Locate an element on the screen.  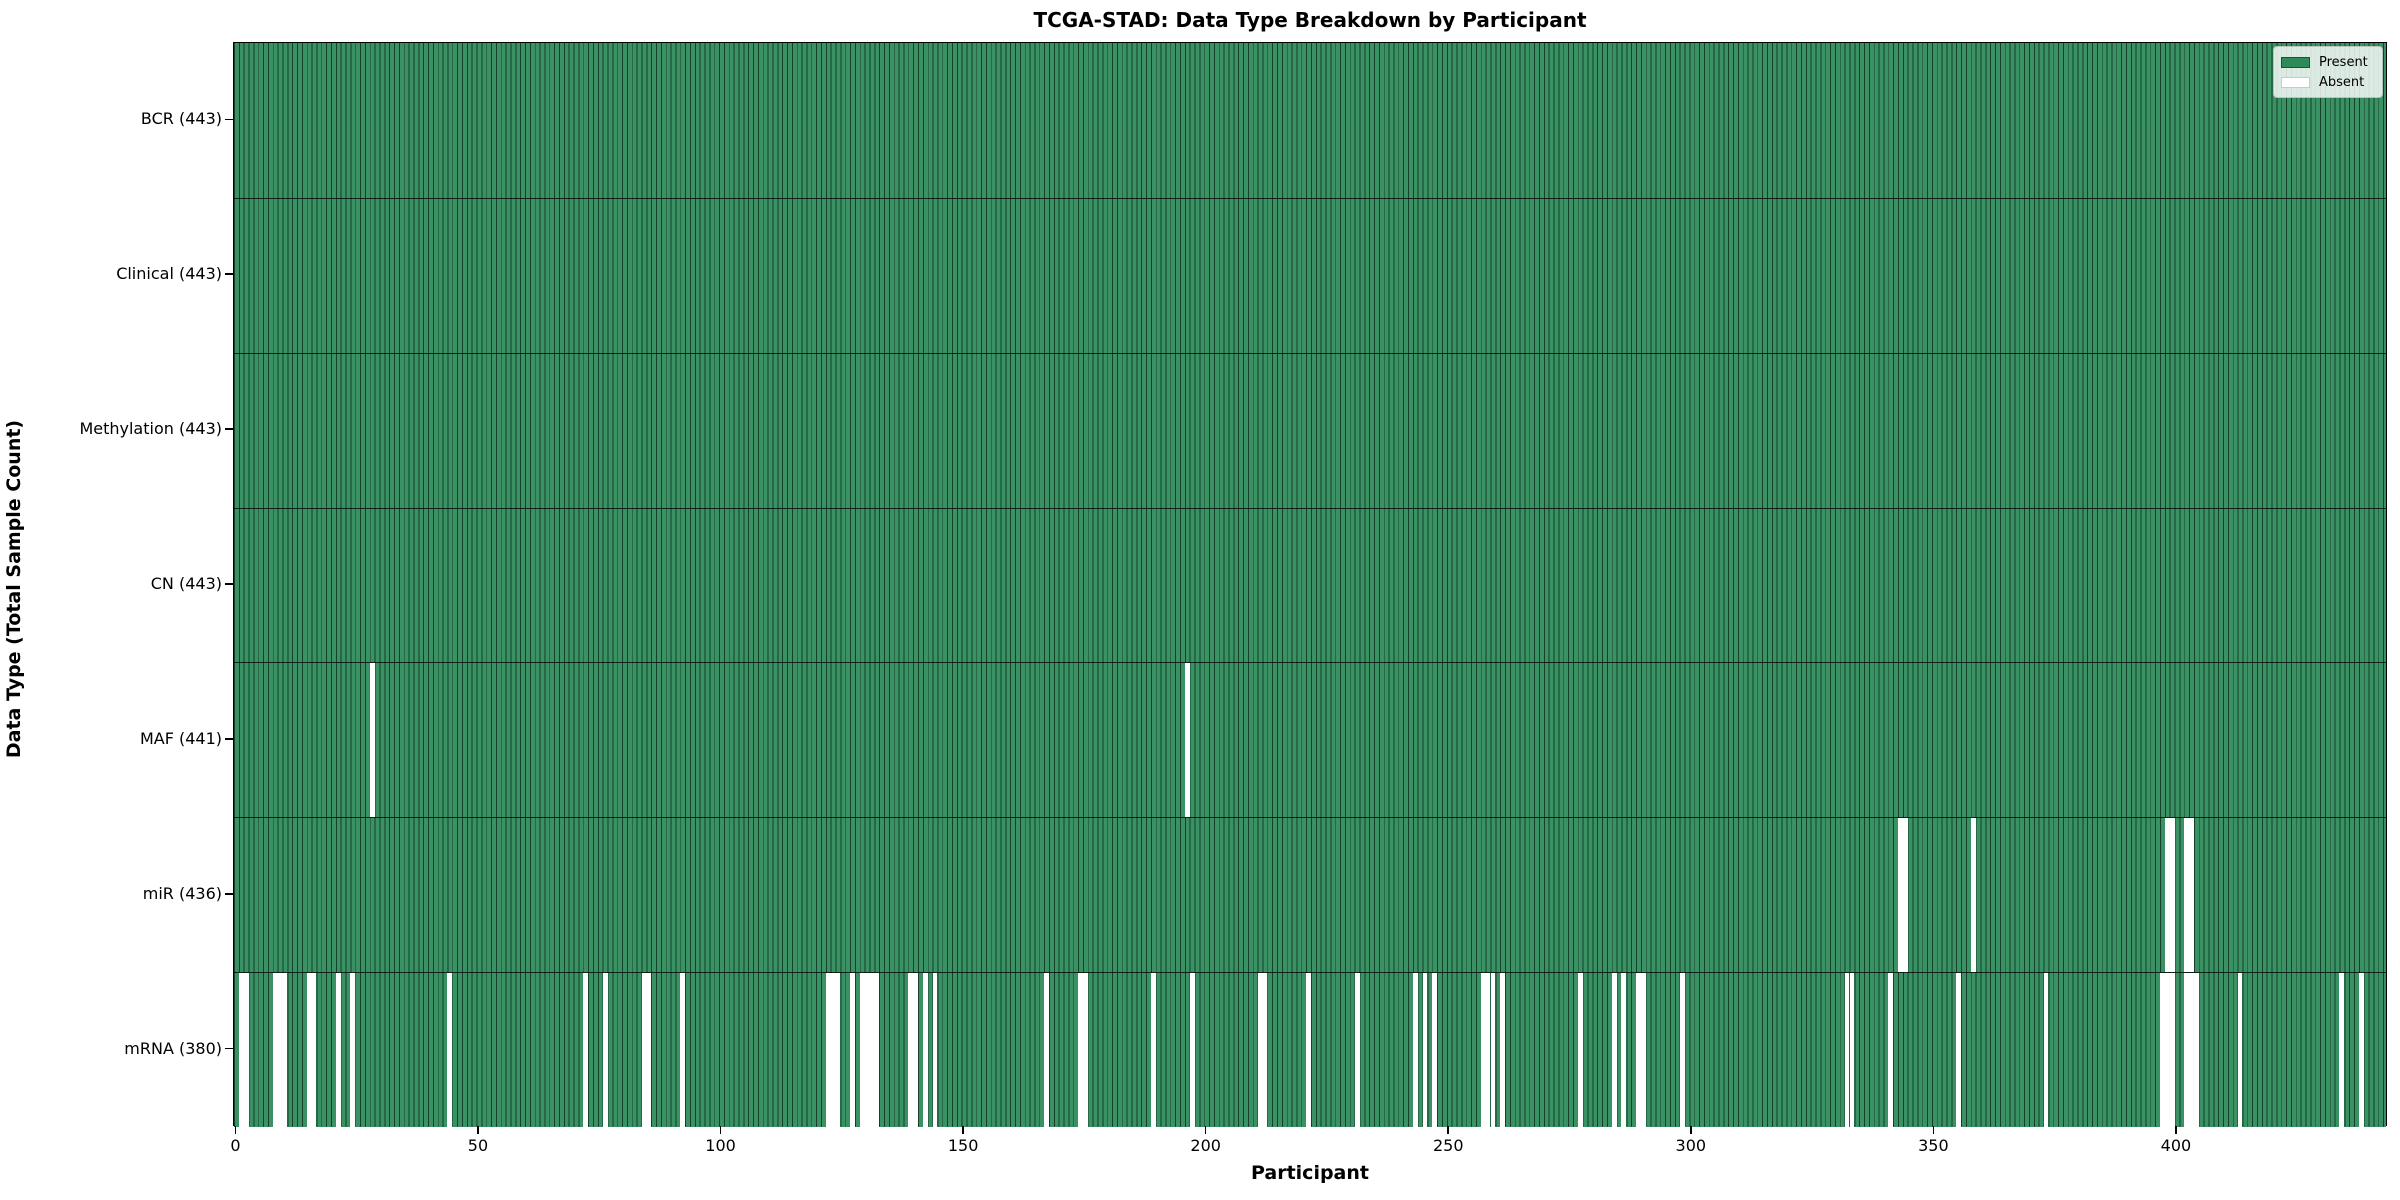
x-tick-label-0: 0 is located at coordinates (235, 1145).